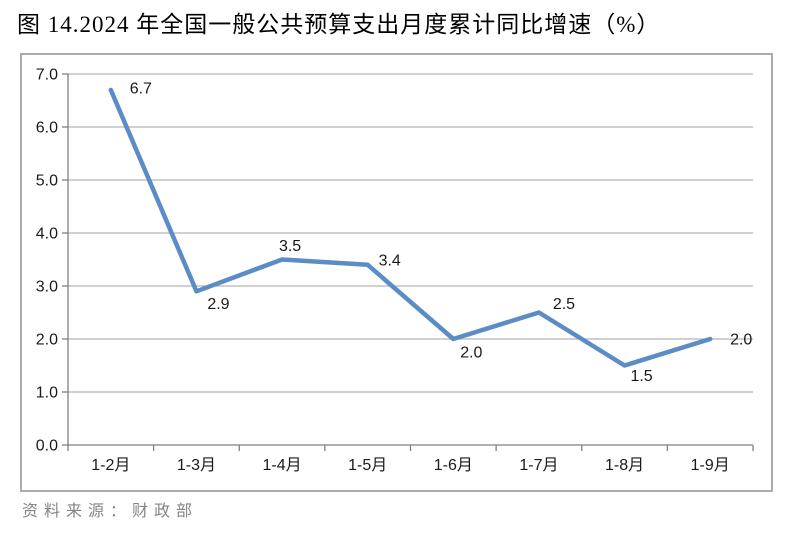 The image size is (800, 535). Describe the element at coordinates (110, 465) in the screenshot. I see `x-axis-label: 1-2月` at that location.